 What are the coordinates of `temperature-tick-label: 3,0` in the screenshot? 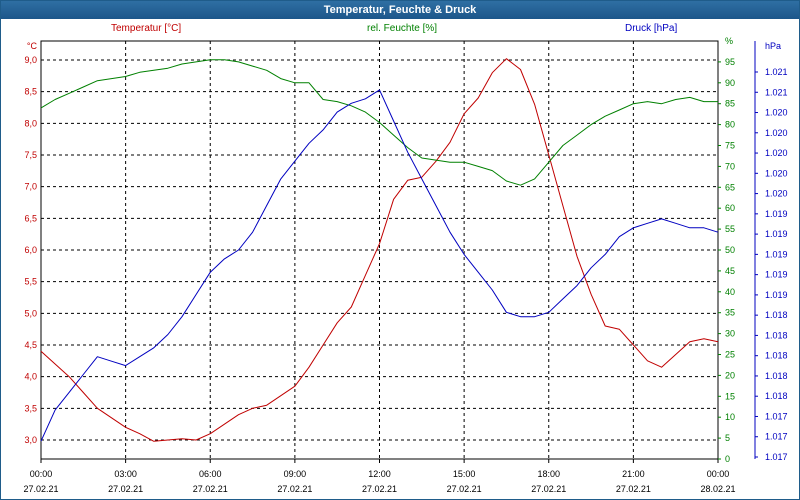 It's located at (30, 440).